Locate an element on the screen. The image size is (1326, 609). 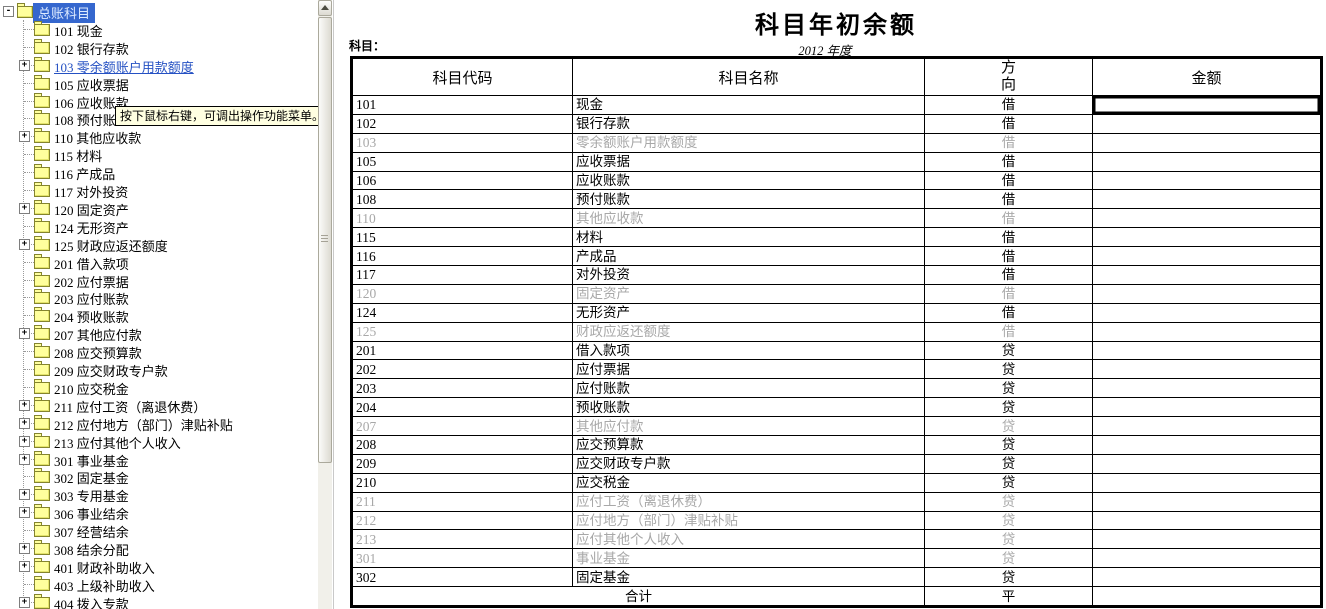
tree-item: 302 固定基金 is located at coordinates (159, 477).